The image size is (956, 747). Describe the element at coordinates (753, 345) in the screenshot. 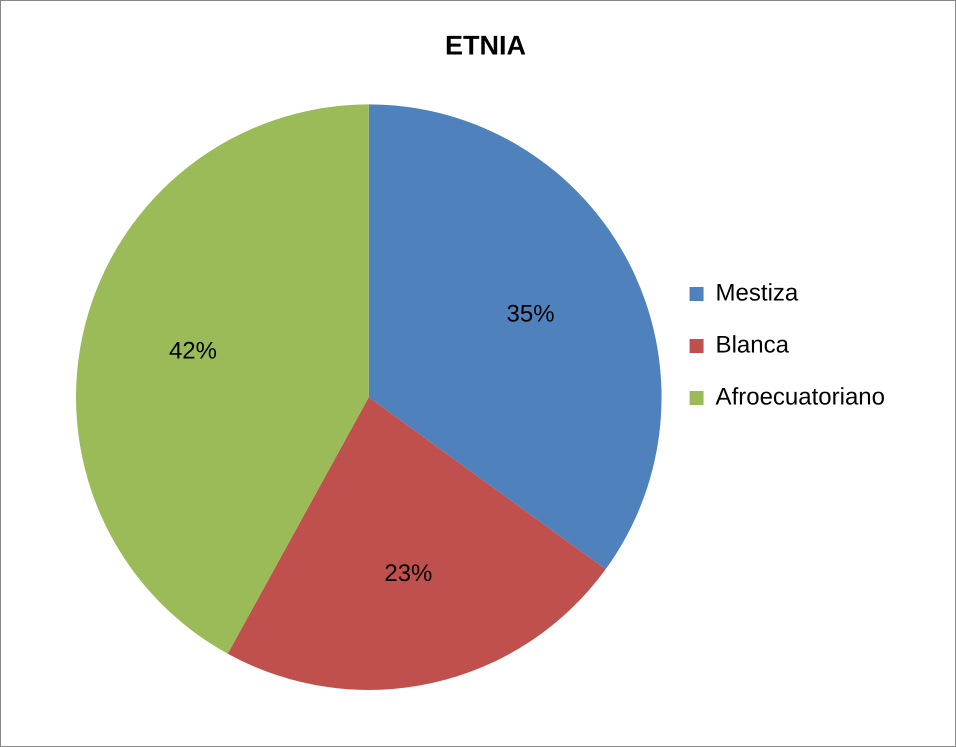

I see `legend-label: Blanca` at that location.